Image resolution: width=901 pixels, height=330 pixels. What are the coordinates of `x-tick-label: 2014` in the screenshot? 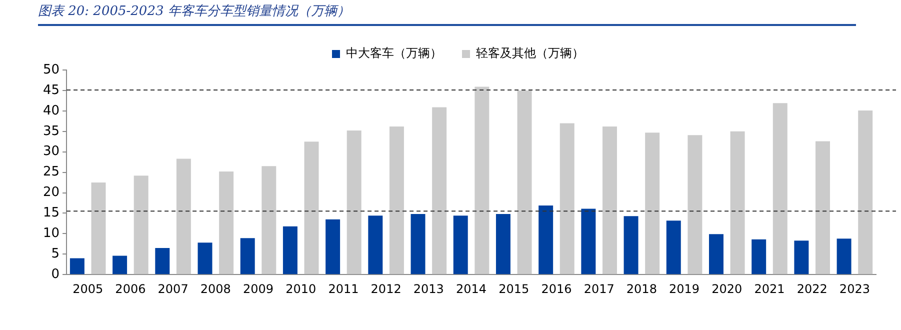 It's located at (471, 289).